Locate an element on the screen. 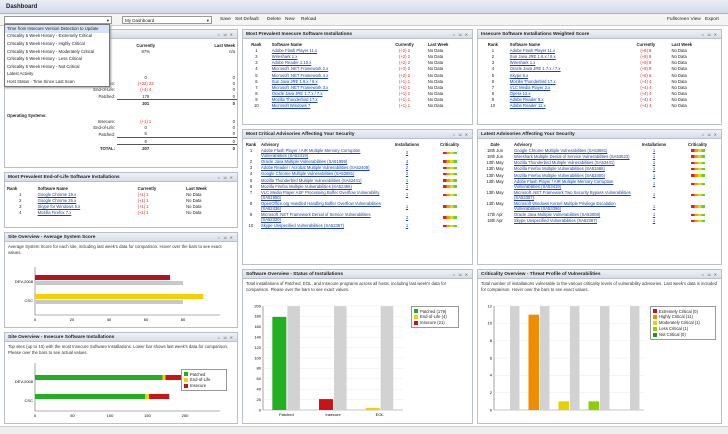 This screenshot has height=434, width=728. software-link: Microsoft .NET Framework 4.x is located at coordinates (300, 75).